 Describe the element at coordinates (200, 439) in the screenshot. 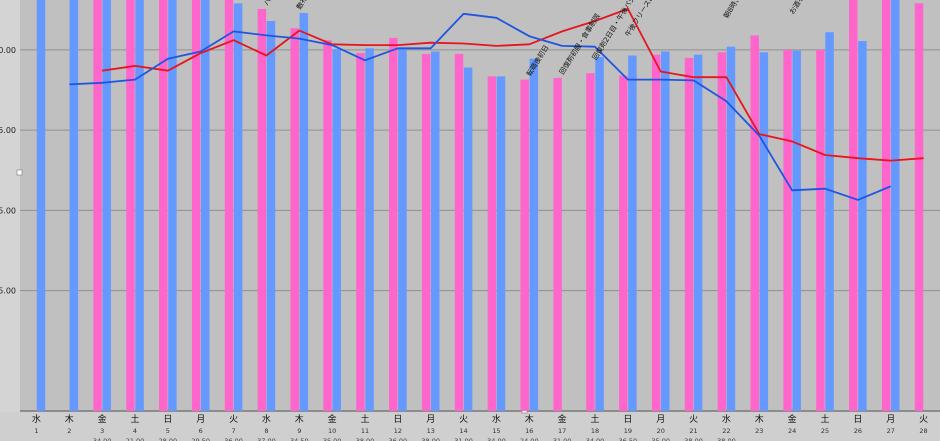

I see `x-tick-extra: 29.50` at that location.